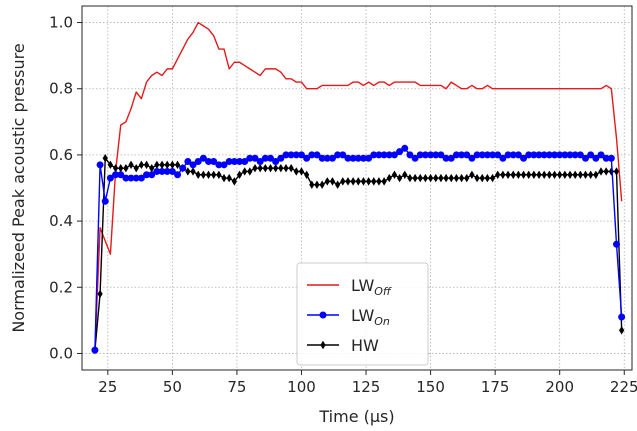 The image size is (637, 431). Describe the element at coordinates (61, 221) in the screenshot. I see `y-tick-label: 0.4` at that location.